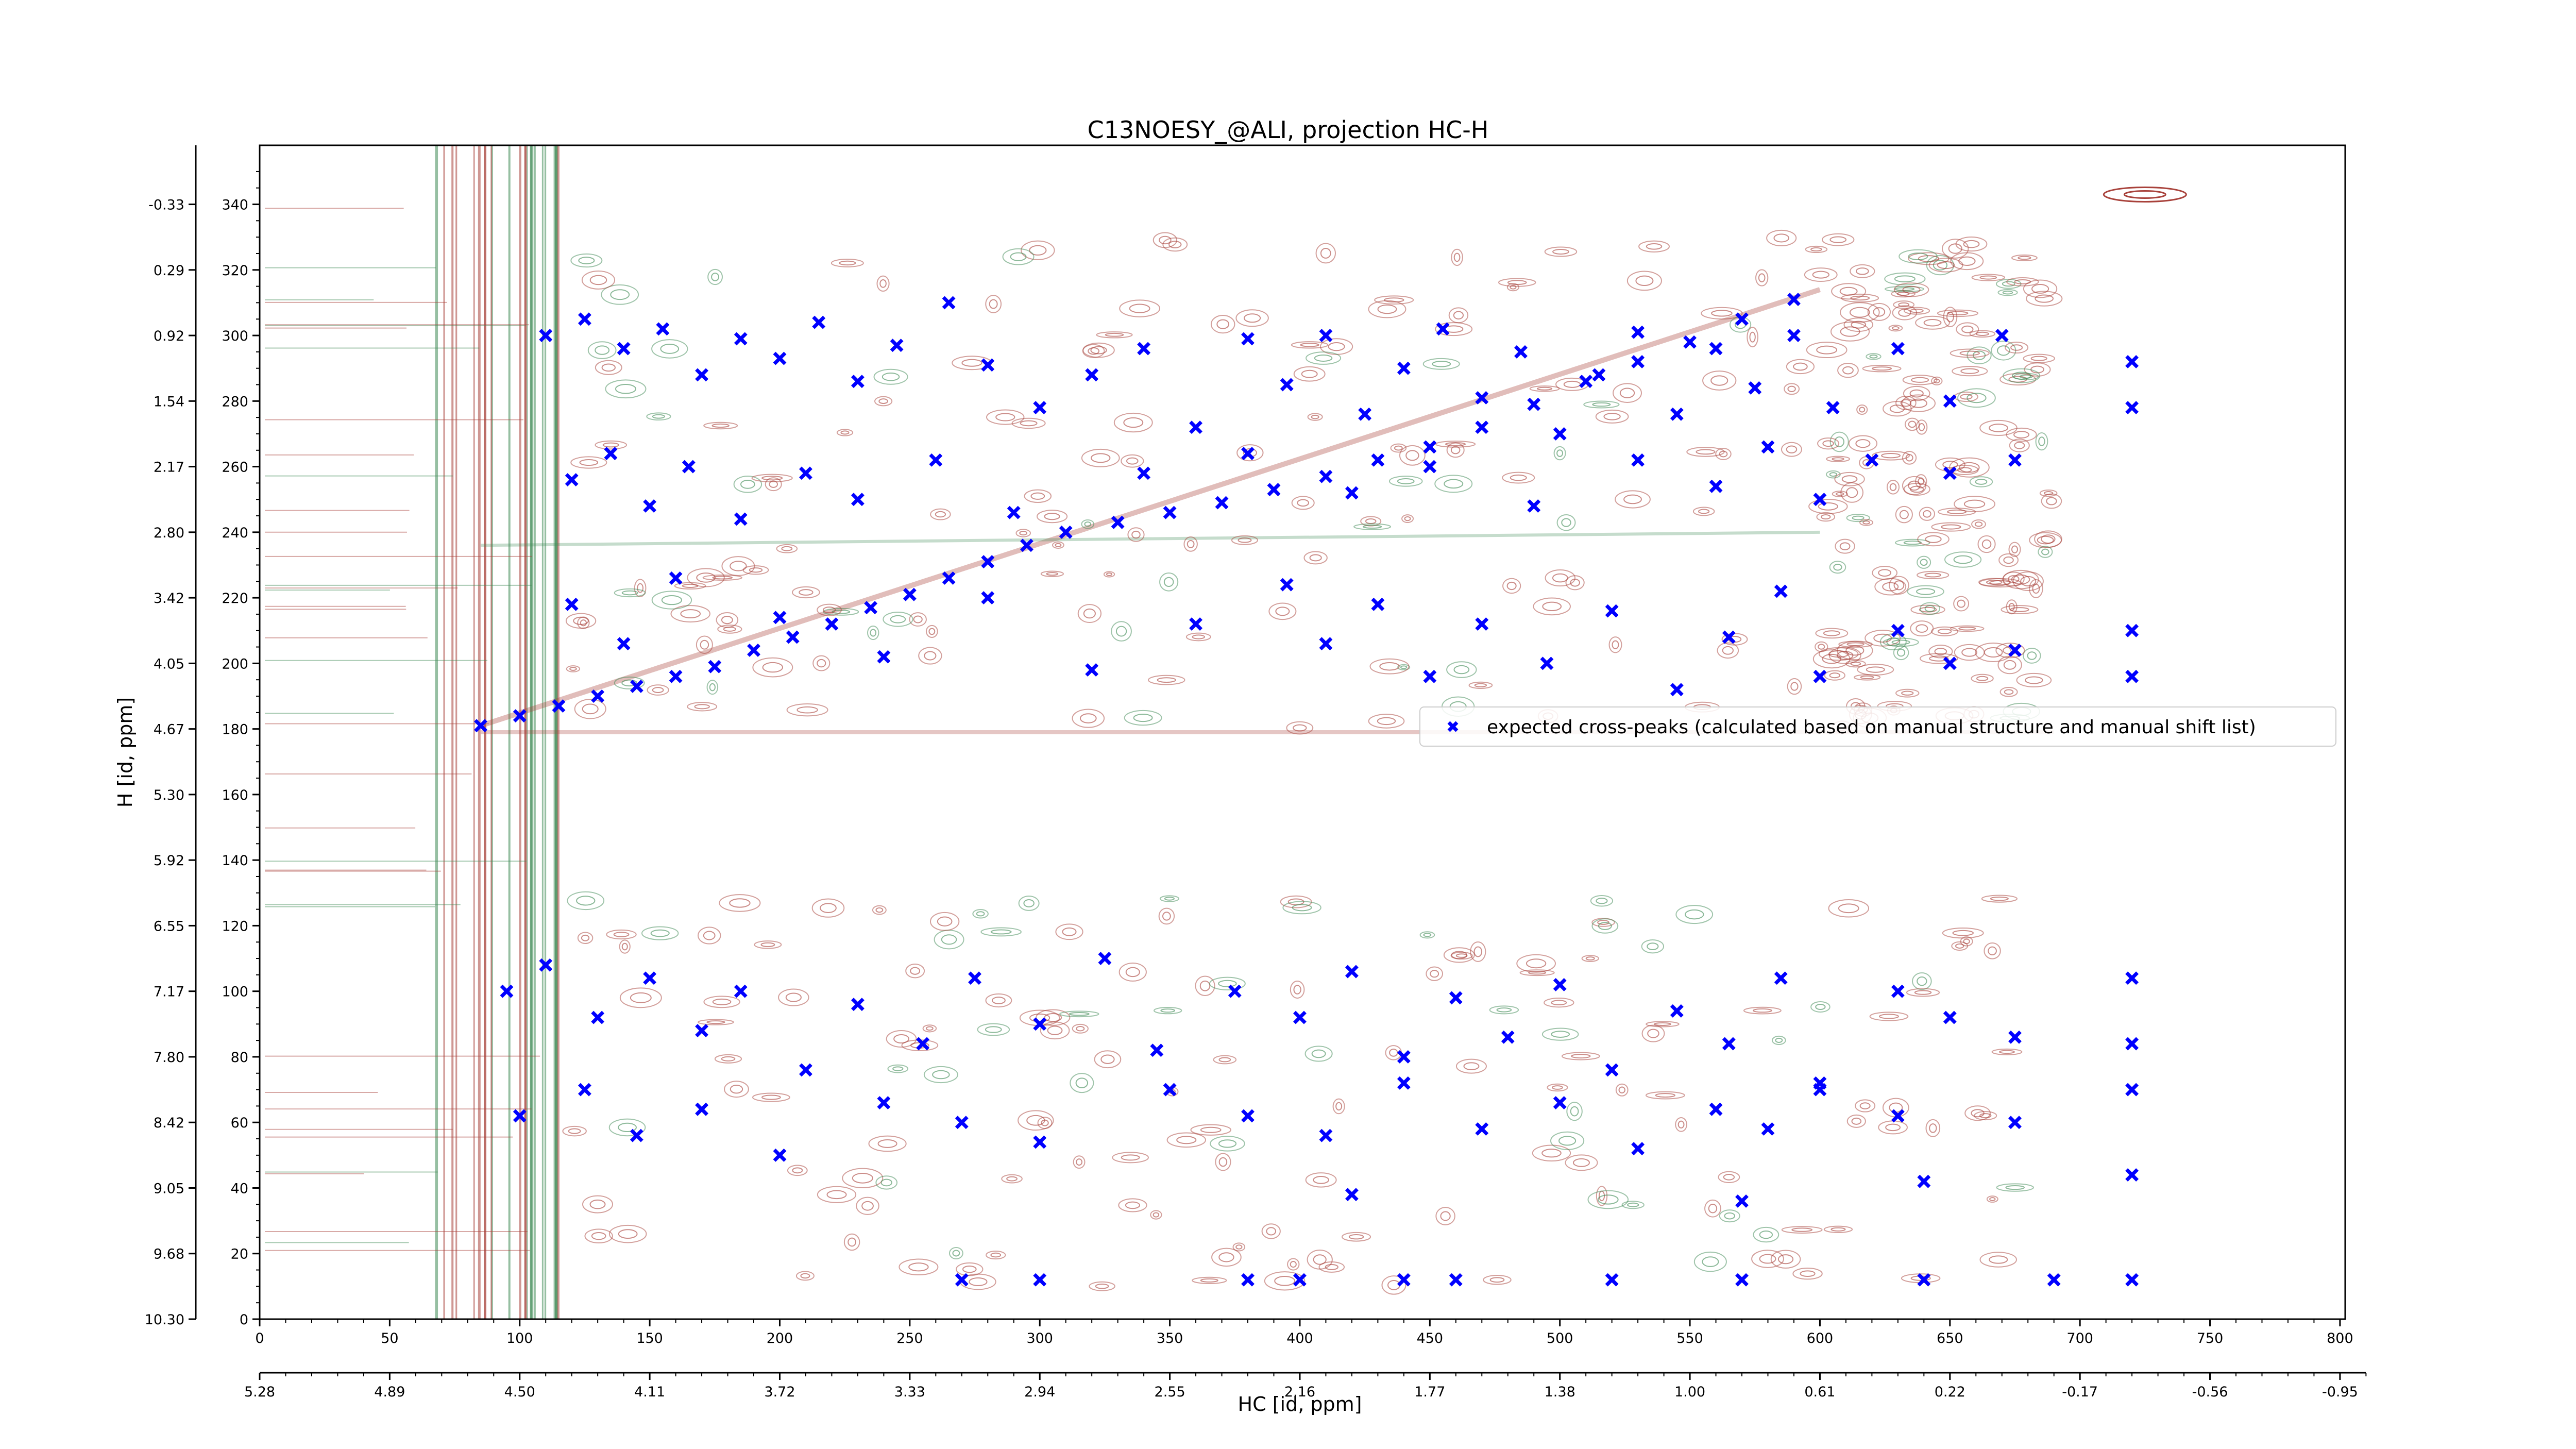 The image size is (2576, 1449). I want to click on y-axis-label: H [id, ppm], so click(125, 752).